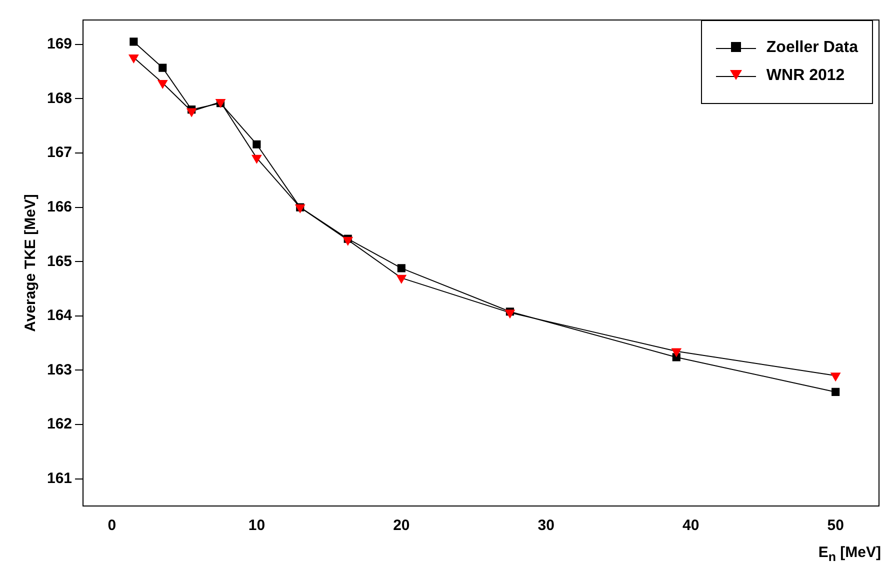 This screenshot has width=893, height=576. What do you see at coordinates (59, 315) in the screenshot?
I see `y-tick-label: 164` at bounding box center [59, 315].